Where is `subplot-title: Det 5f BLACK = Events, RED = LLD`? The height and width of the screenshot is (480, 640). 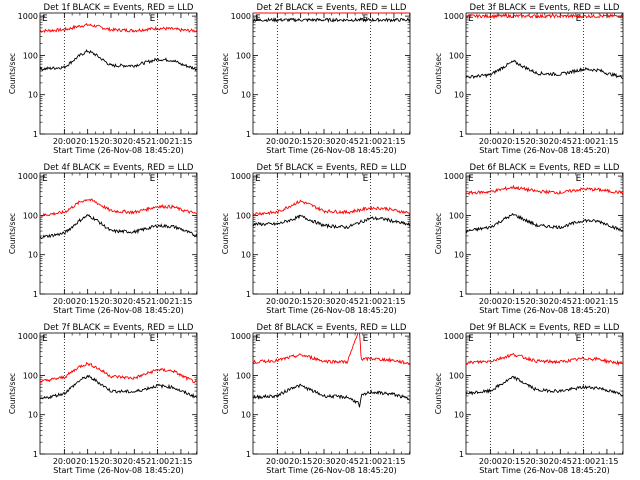
subplot-title: Det 5f BLACK = Events, RED = LLD is located at coordinates (332, 168).